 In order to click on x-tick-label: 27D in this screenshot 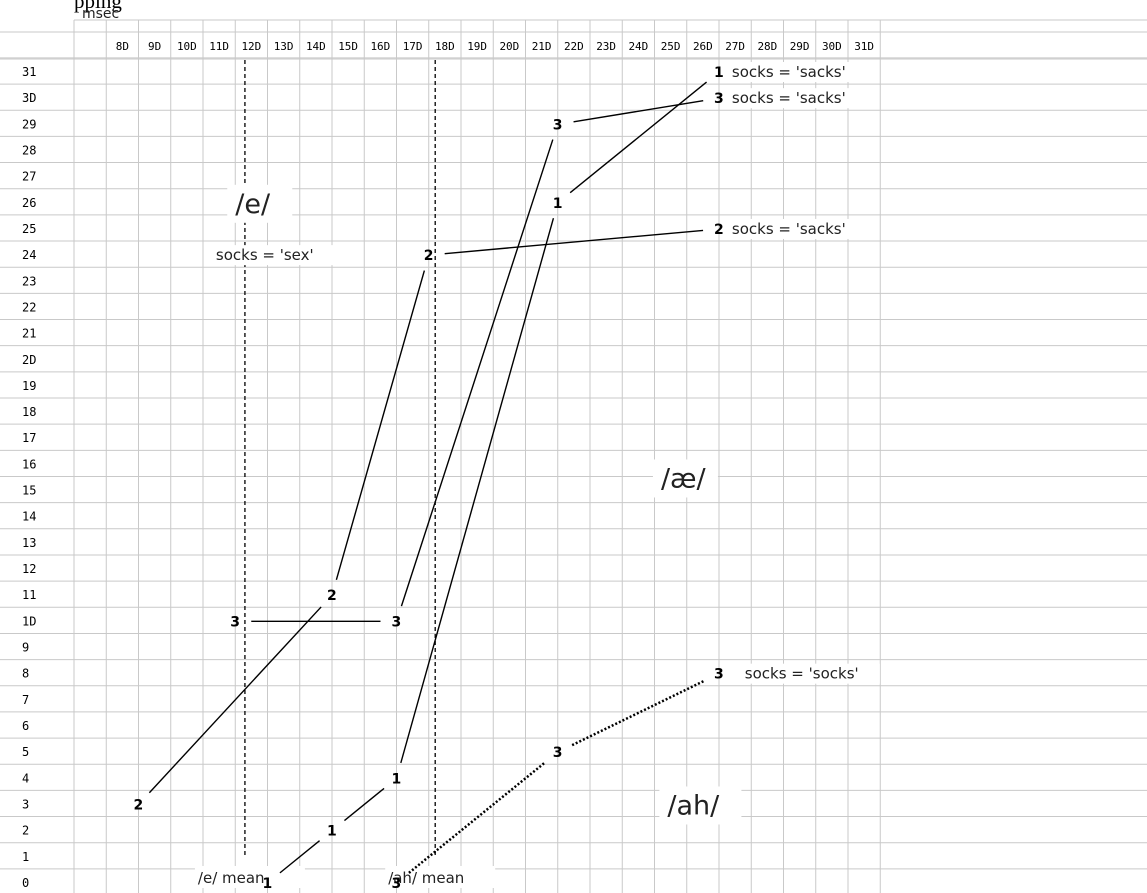, I will do `click(735, 46)`.